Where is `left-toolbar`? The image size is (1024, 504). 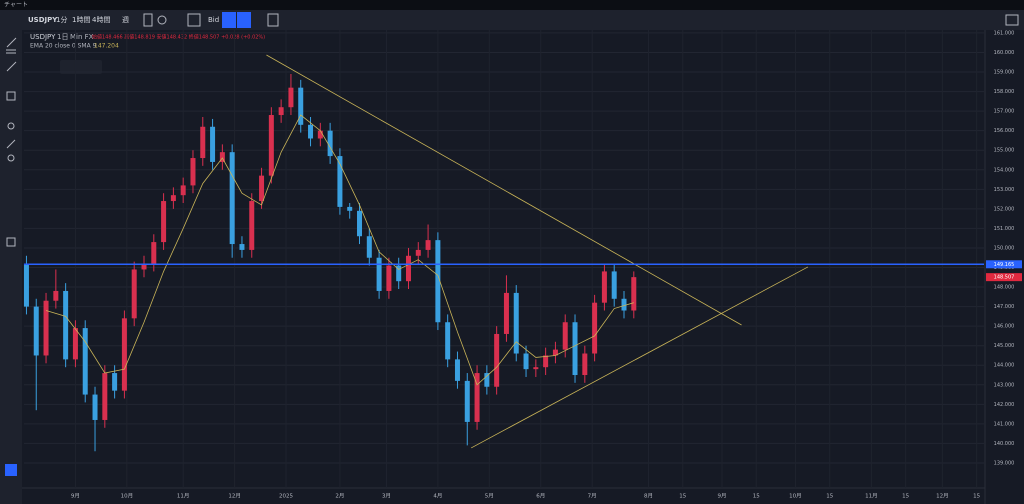
left-toolbar is located at coordinates (11, 267).